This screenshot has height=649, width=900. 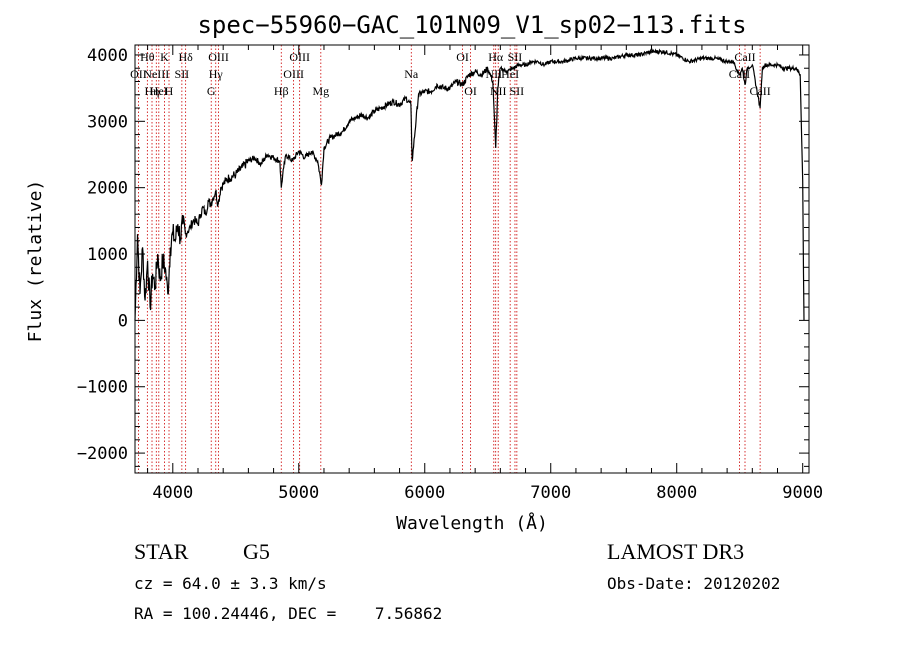 I want to click on y-tick-label: −1000, so click(x=102, y=388).